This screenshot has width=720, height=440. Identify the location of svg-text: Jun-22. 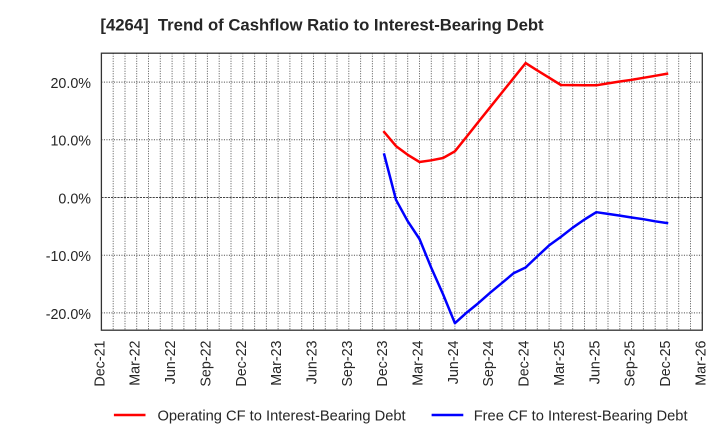
(171, 362).